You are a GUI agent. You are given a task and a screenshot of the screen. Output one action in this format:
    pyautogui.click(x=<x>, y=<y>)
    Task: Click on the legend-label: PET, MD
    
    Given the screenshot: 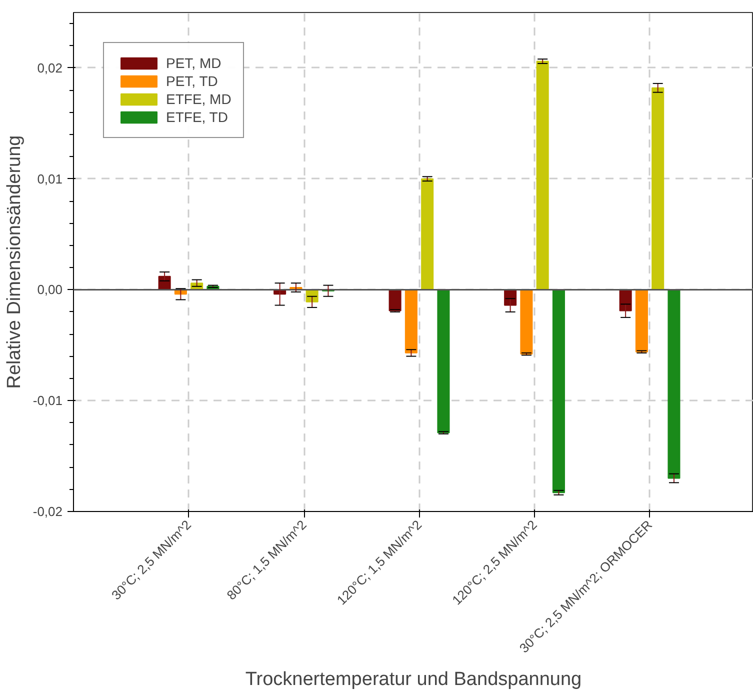 What is the action you would take?
    pyautogui.click(x=194, y=63)
    